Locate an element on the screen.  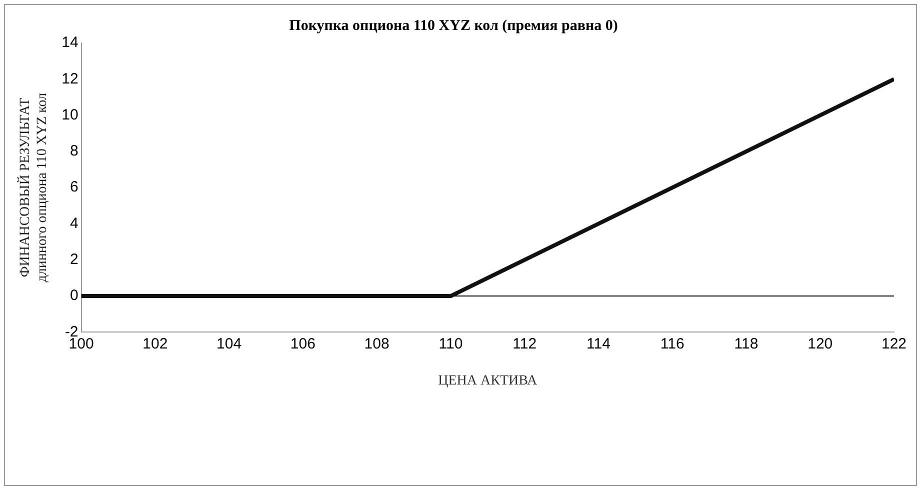
x-tick-label: 122 is located at coordinates (894, 343).